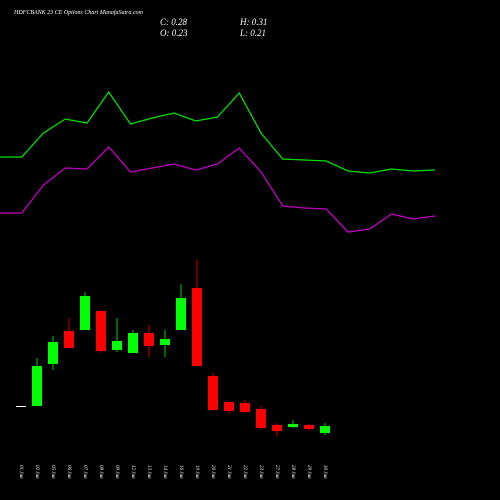 This screenshot has width=500, height=500. Describe the element at coordinates (100, 472) in the screenshot. I see `x-tick-label: 08 Jun` at that location.